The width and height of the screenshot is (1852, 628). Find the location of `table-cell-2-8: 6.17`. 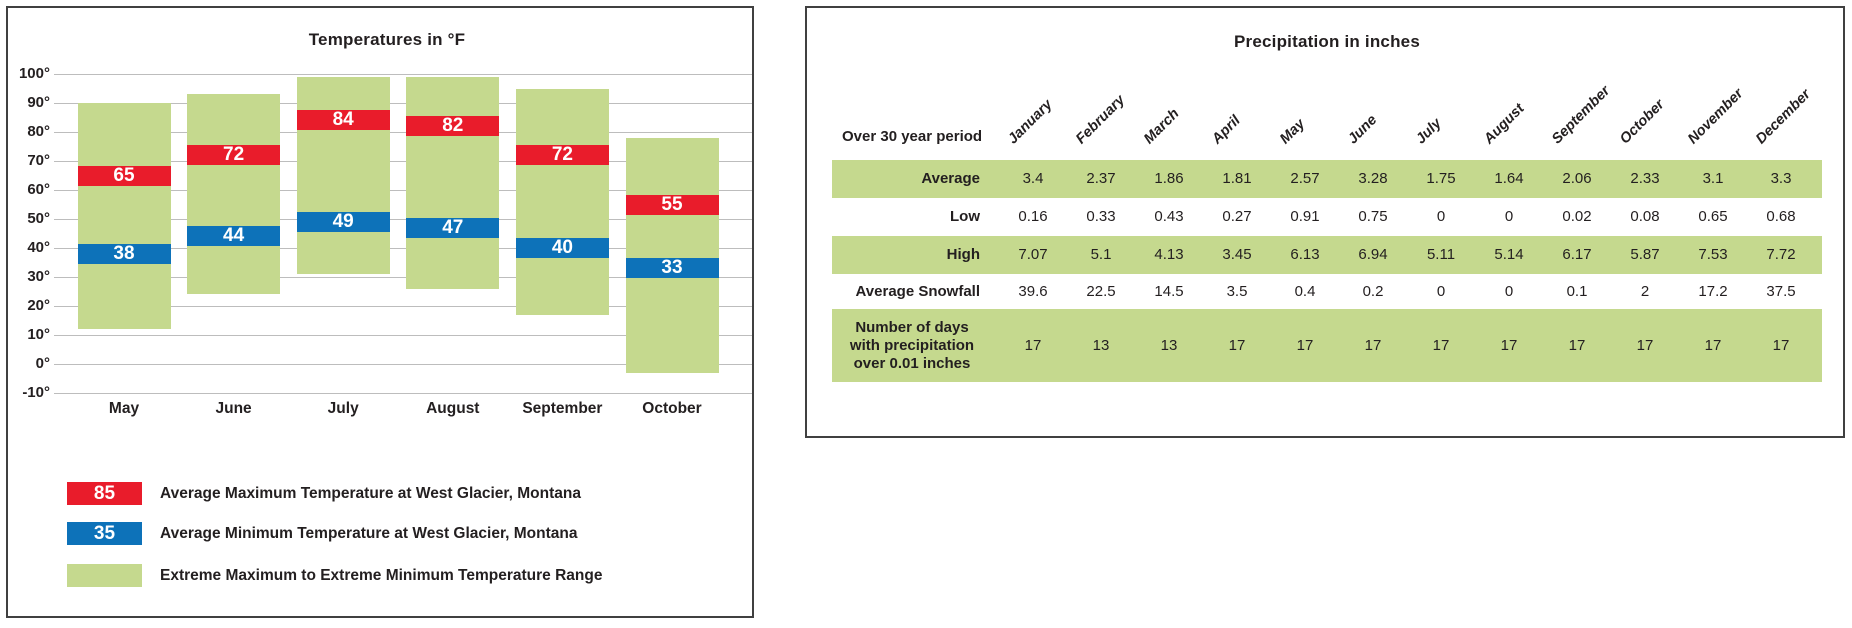

table-cell-2-8: 6.17 is located at coordinates (1577, 254).